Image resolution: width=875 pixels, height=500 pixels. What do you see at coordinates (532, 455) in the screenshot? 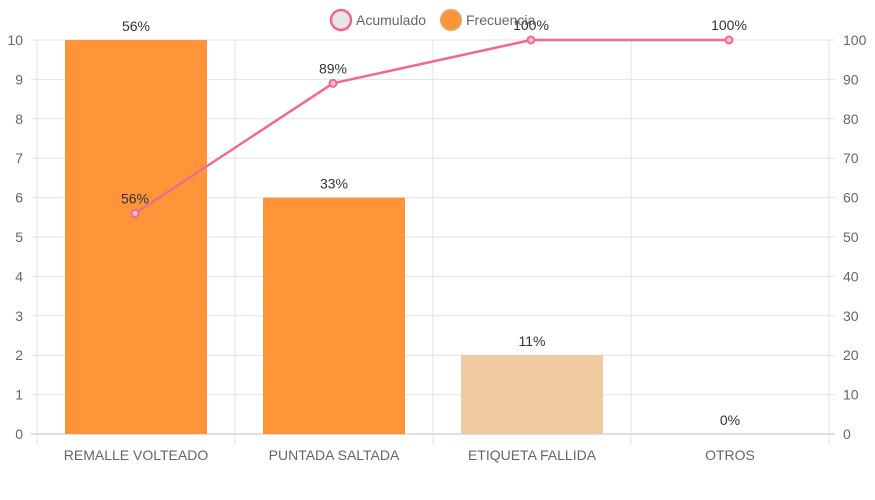
I see `x-tick-label: ETIQUETA FALLIDA` at bounding box center [532, 455].